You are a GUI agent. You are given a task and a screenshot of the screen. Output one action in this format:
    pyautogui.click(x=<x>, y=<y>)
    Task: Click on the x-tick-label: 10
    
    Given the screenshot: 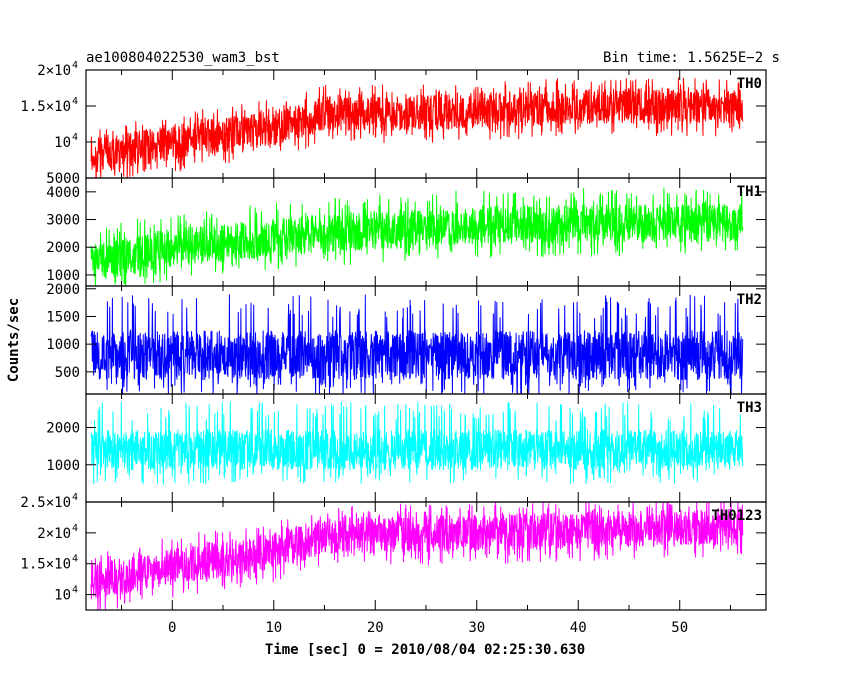 What is the action you would take?
    pyautogui.click(x=273, y=628)
    